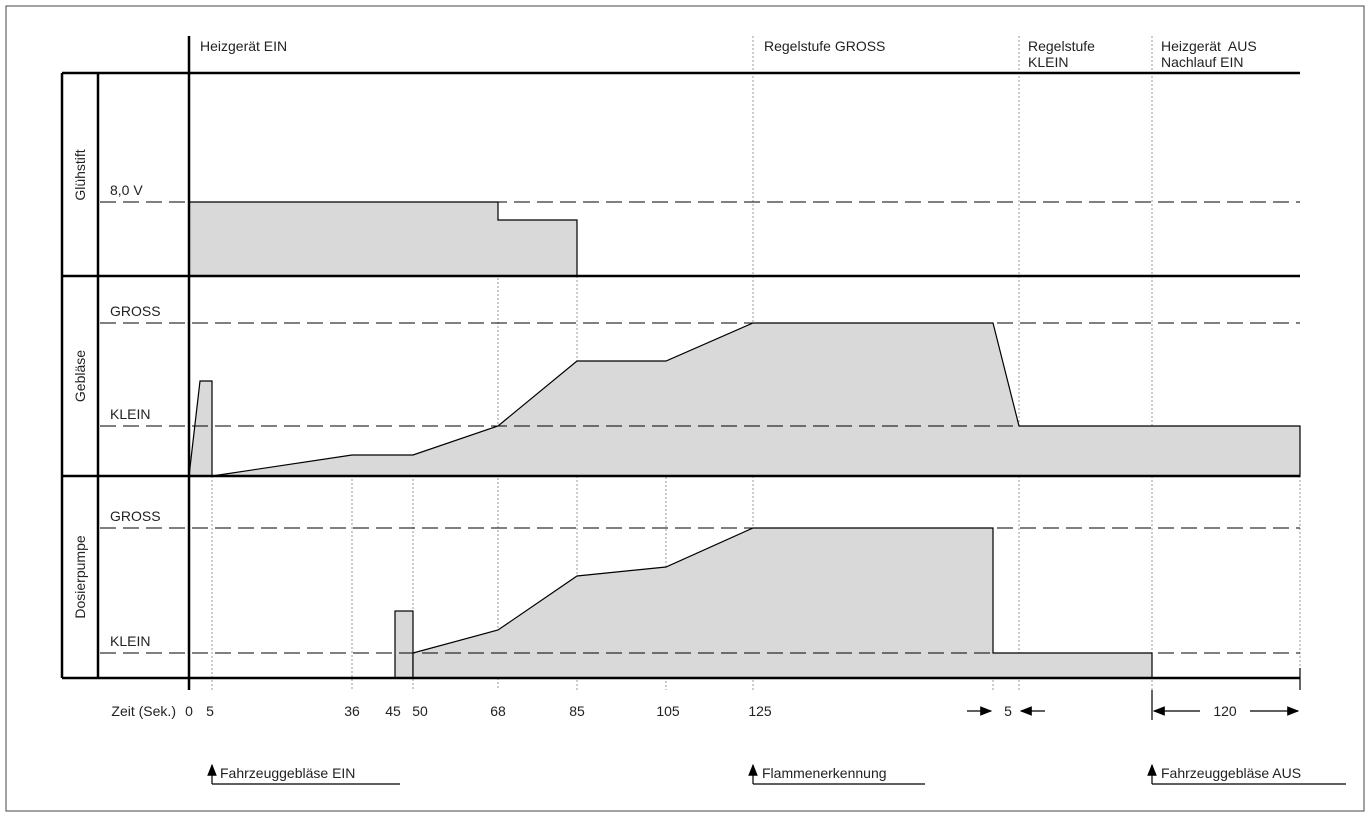 The width and height of the screenshot is (1370, 817). What do you see at coordinates (126, 190) in the screenshot?
I see `level-label: 8,0 V` at bounding box center [126, 190].